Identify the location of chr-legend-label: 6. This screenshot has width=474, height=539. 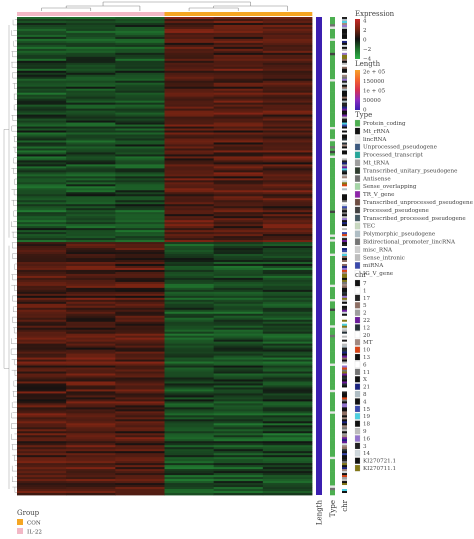
(365, 365).